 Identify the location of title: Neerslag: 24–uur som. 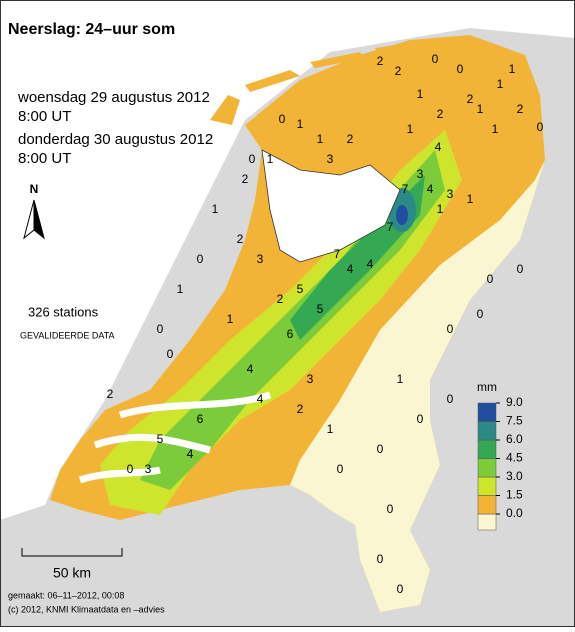
(91, 29).